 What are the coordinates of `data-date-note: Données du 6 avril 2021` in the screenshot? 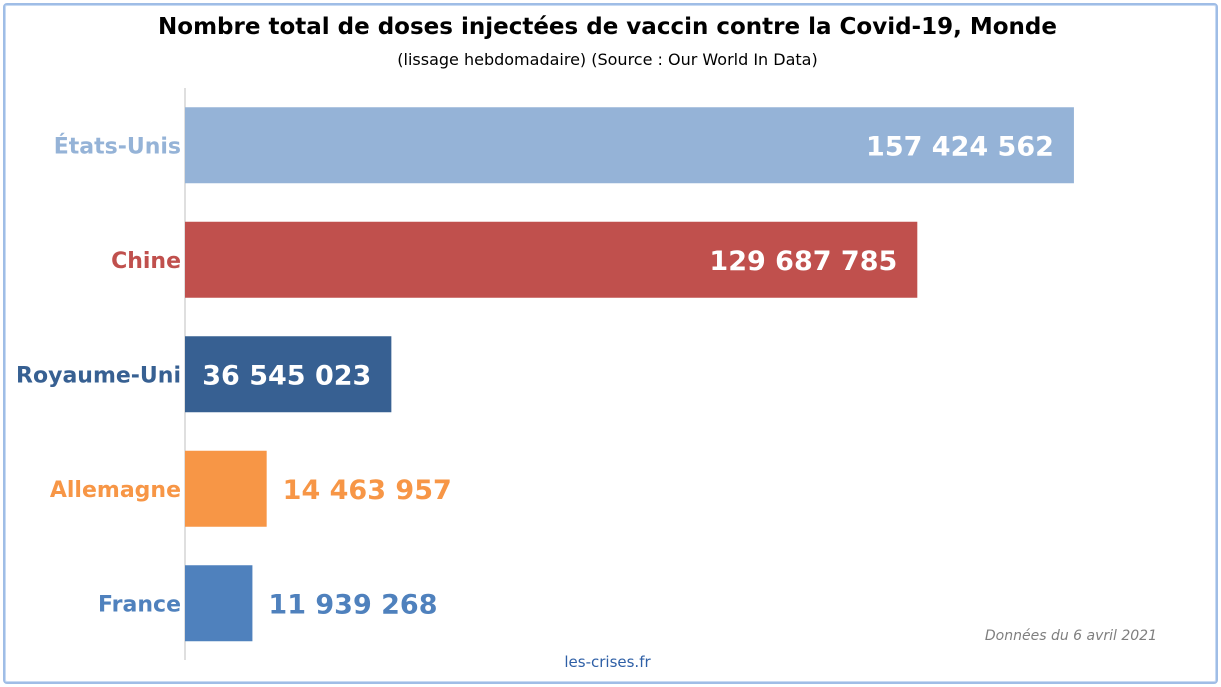 It's located at (1070, 636).